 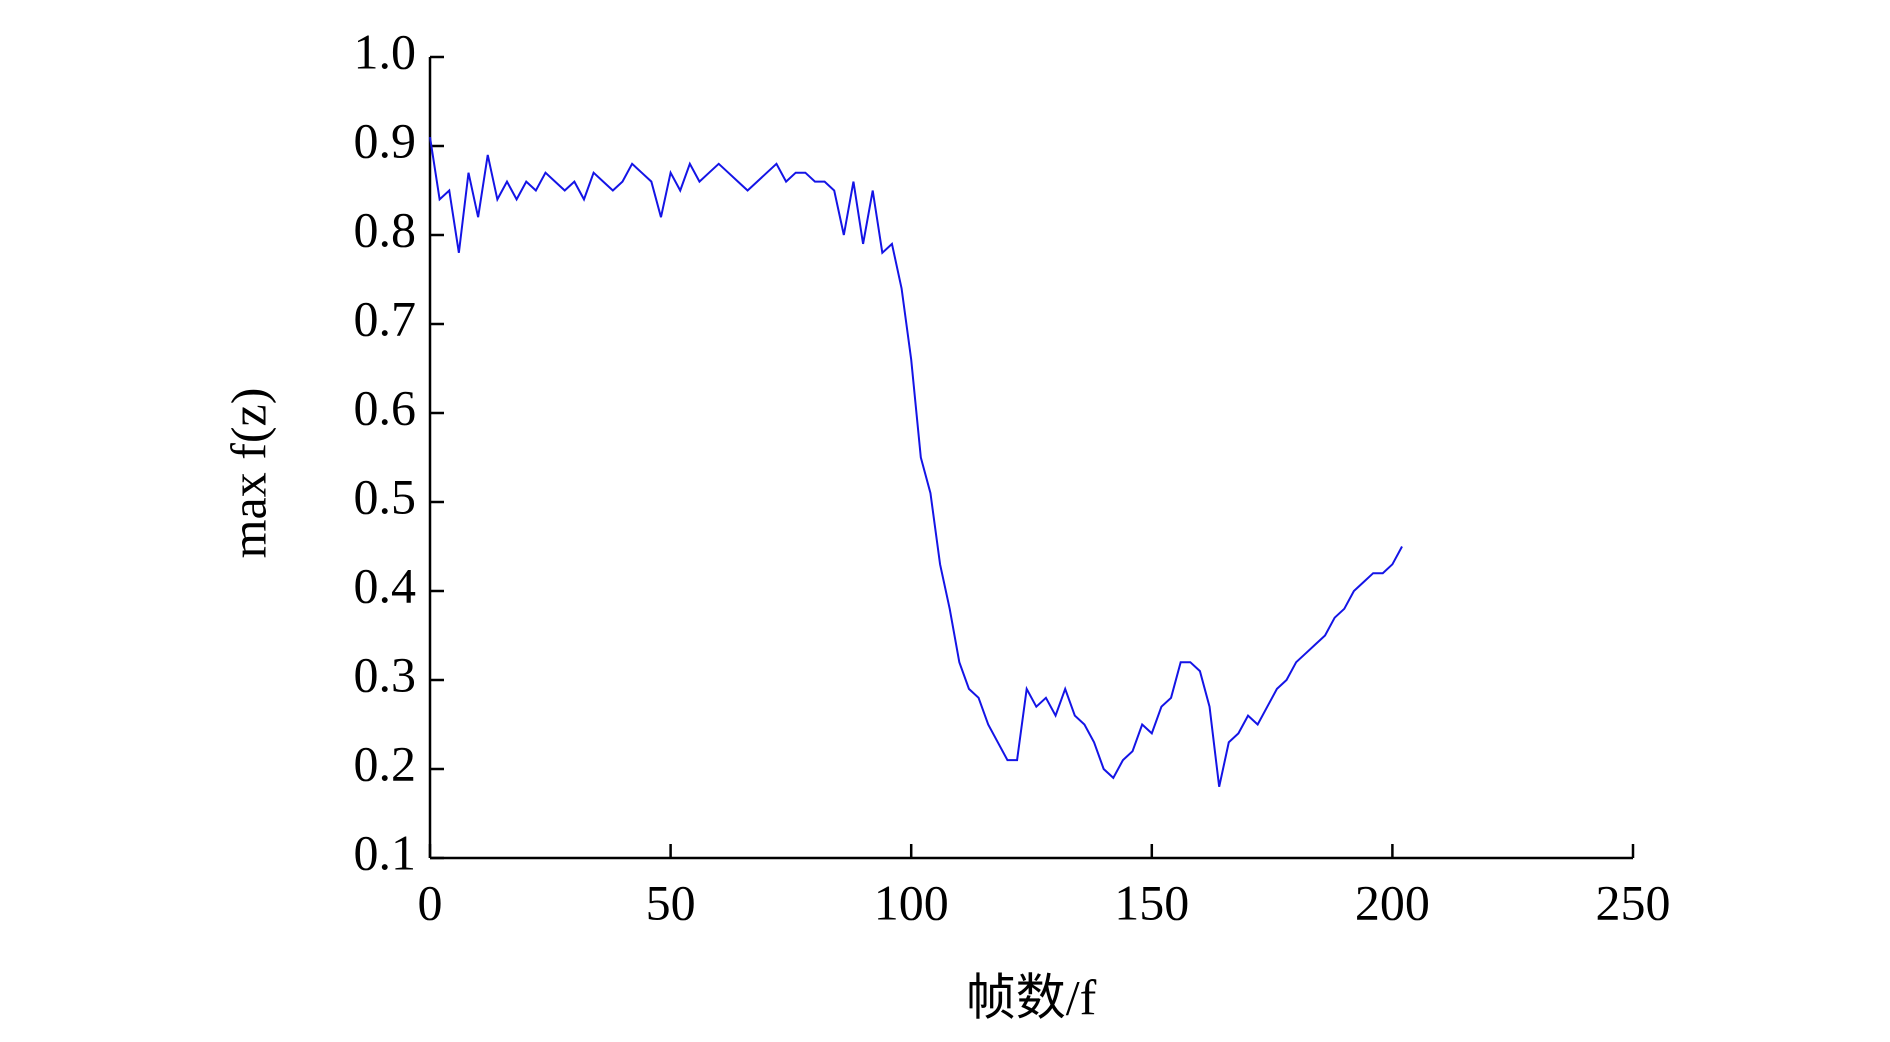 I want to click on y-tick-label: 0.4, so click(x=385, y=585).